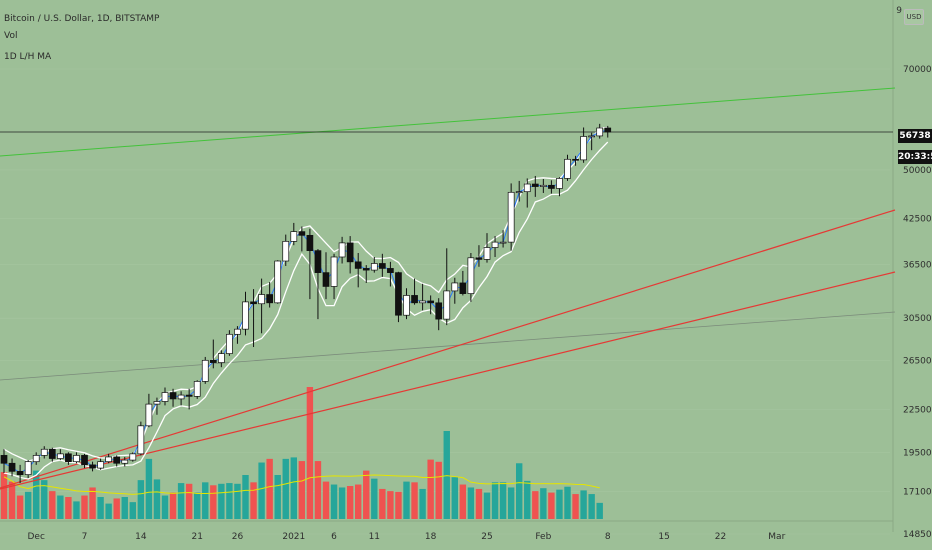  Describe the element at coordinates (374, 537) in the screenshot. I see `x-tick-label: 11` at that location.